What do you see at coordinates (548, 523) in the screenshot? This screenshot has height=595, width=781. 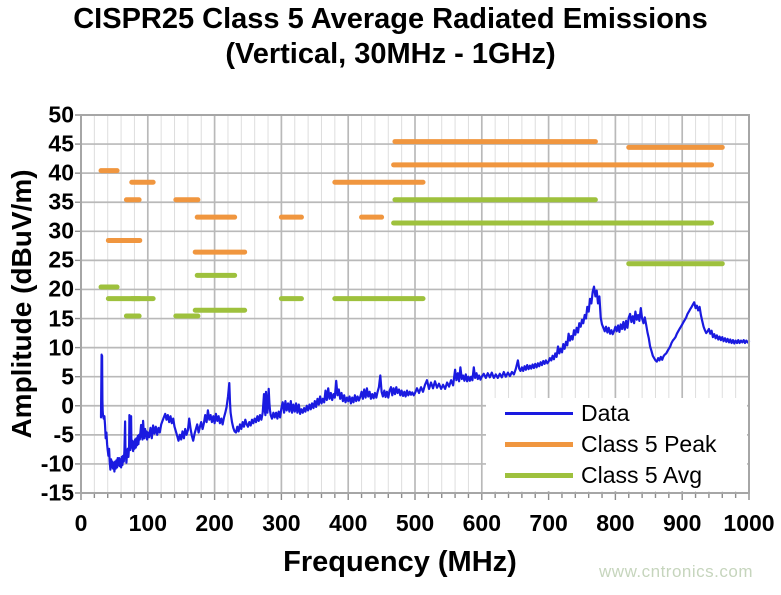 I see `x-tick-label: 700` at bounding box center [548, 523].